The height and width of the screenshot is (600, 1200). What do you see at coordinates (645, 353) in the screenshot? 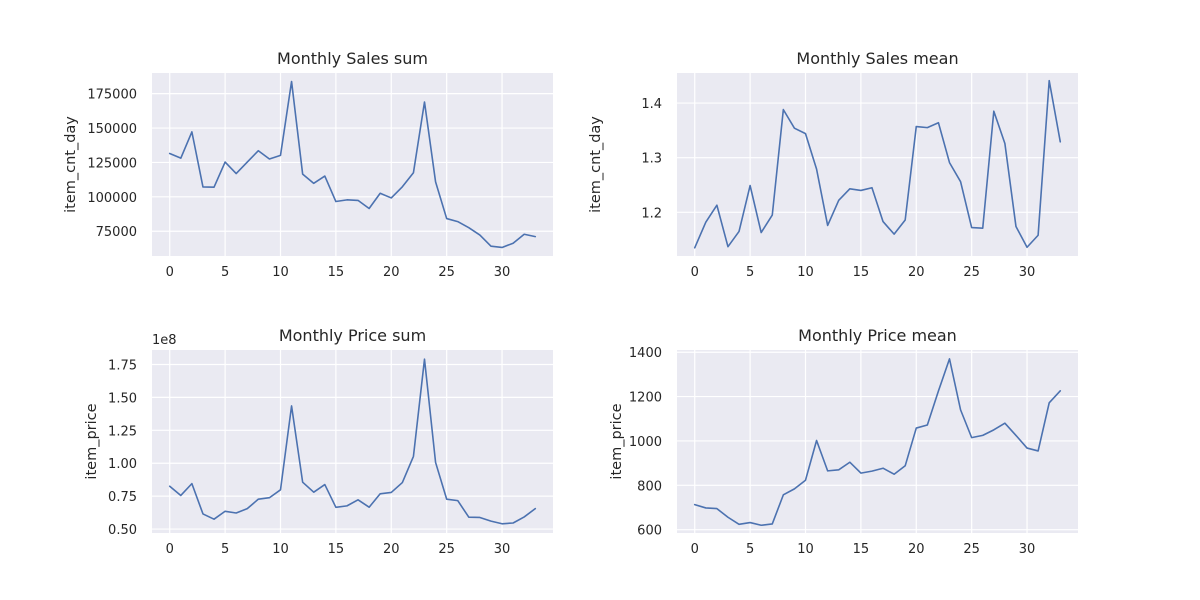
I see `y-tick-label: 1400` at bounding box center [645, 353].